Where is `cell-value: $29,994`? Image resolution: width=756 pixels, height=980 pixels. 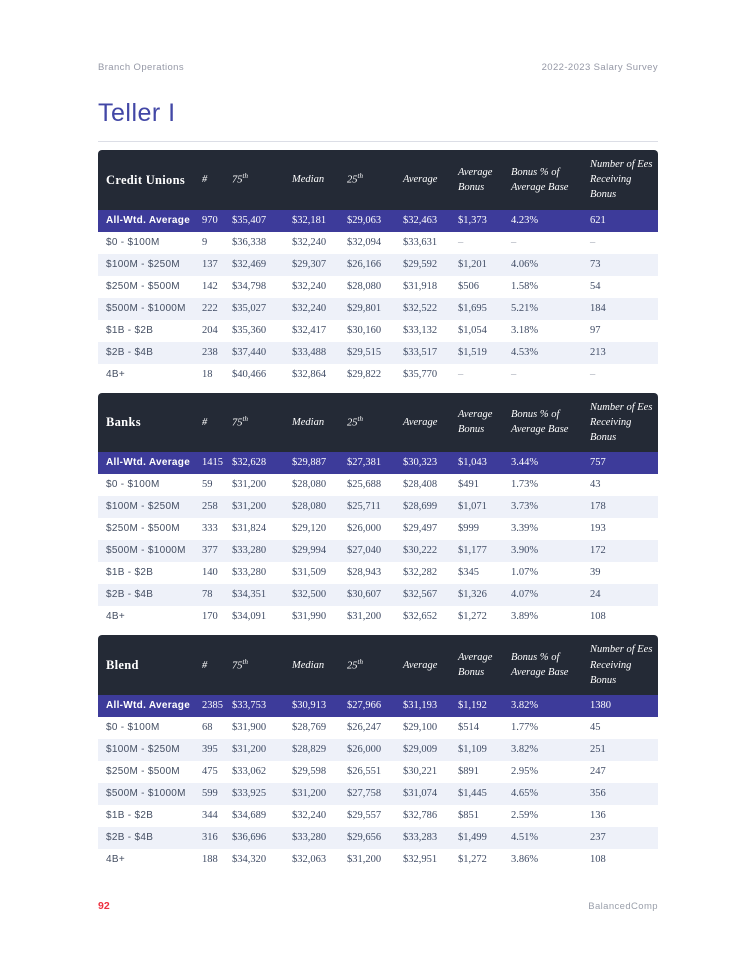 cell-value: $29,994 is located at coordinates (311, 551).